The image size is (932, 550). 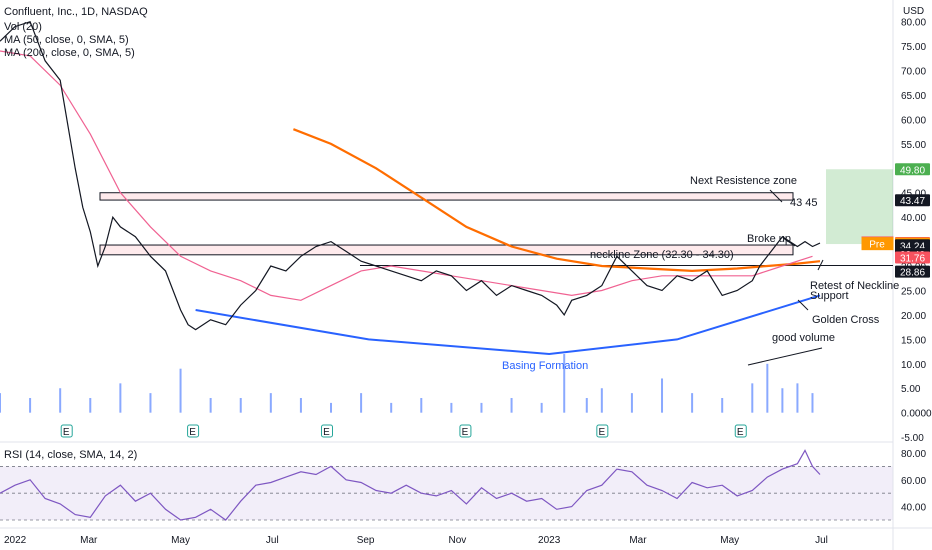 I want to click on chart-title: Confluent, Inc., 1D, NASDAQ, so click(x=76, y=12).